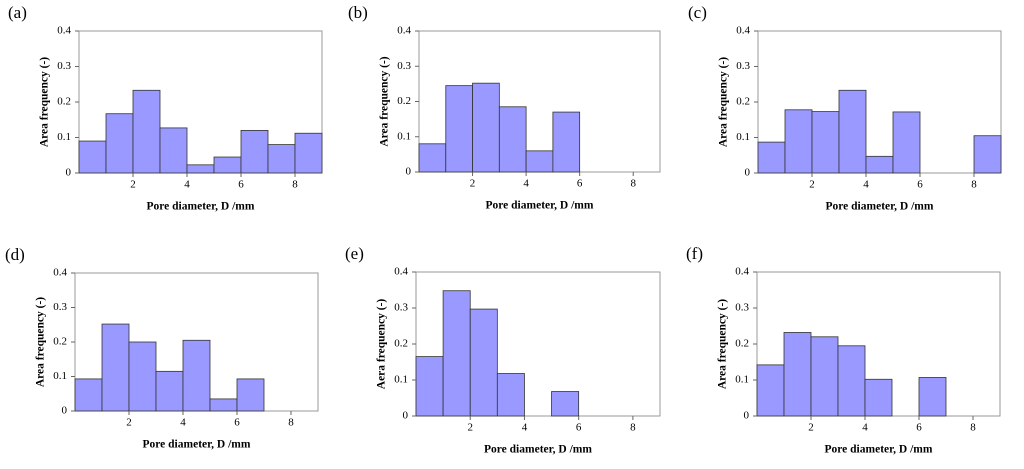 Image resolution: width=1024 pixels, height=469 pixels. What do you see at coordinates (17, 12) in the screenshot?
I see `panel-label: (a)` at bounding box center [17, 12].